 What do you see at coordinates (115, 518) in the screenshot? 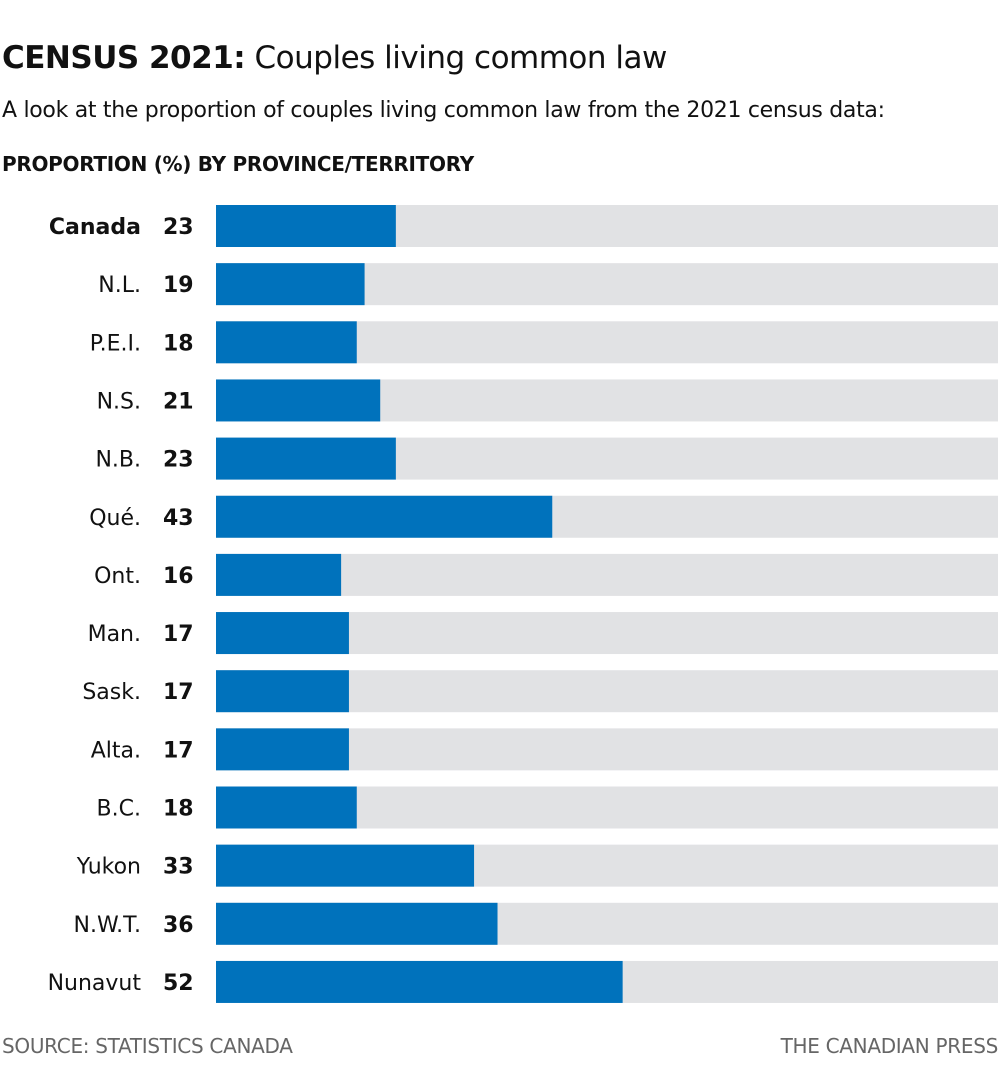
I see `category-label: Qué.` at bounding box center [115, 518].